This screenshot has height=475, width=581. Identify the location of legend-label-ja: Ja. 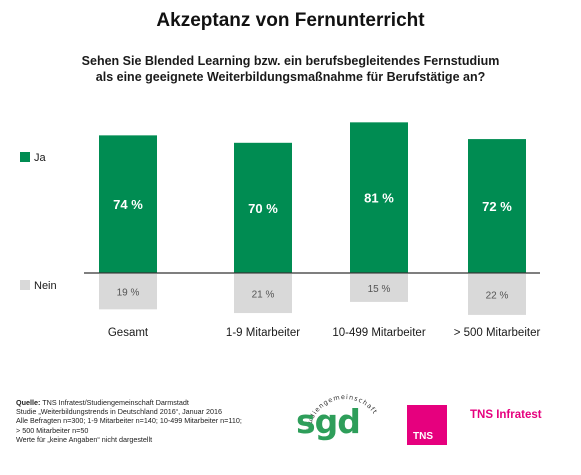
(40, 158).